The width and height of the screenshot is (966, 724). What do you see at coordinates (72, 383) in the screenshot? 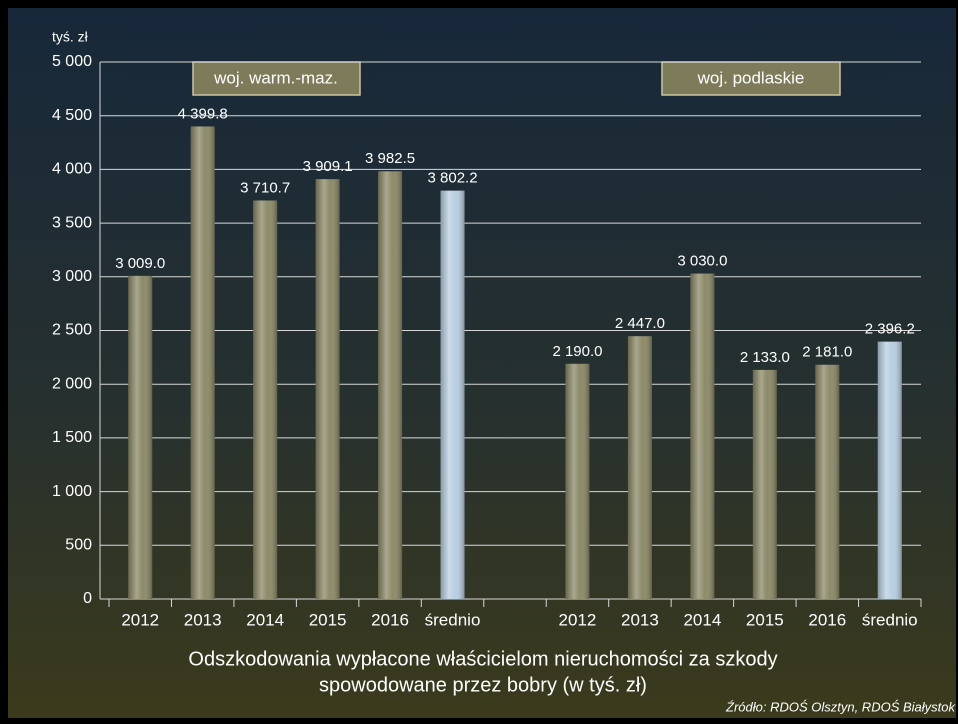
I see `y-tick-label: 2 000` at bounding box center [72, 383].